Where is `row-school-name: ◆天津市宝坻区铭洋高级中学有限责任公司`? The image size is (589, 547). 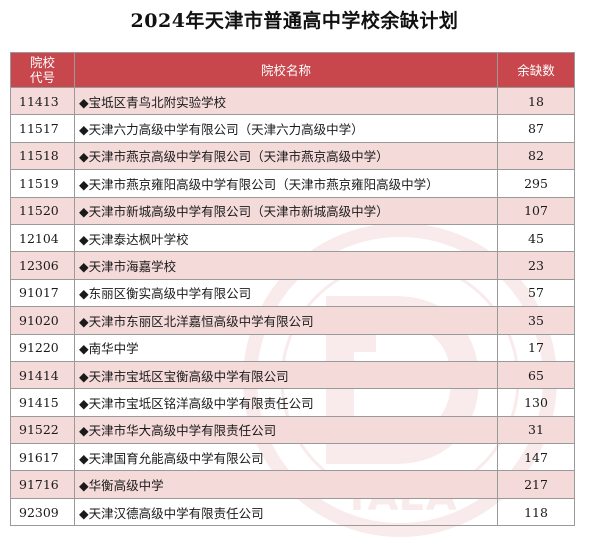 row-school-name: ◆天津市宝坻区铭洋高级中学有限责任公司 is located at coordinates (286, 402).